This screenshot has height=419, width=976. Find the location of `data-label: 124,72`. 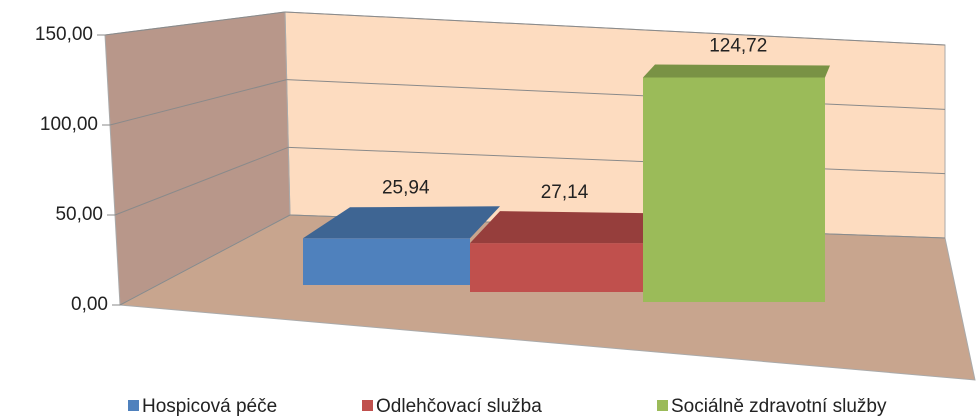

data-label: 124,72 is located at coordinates (738, 46).